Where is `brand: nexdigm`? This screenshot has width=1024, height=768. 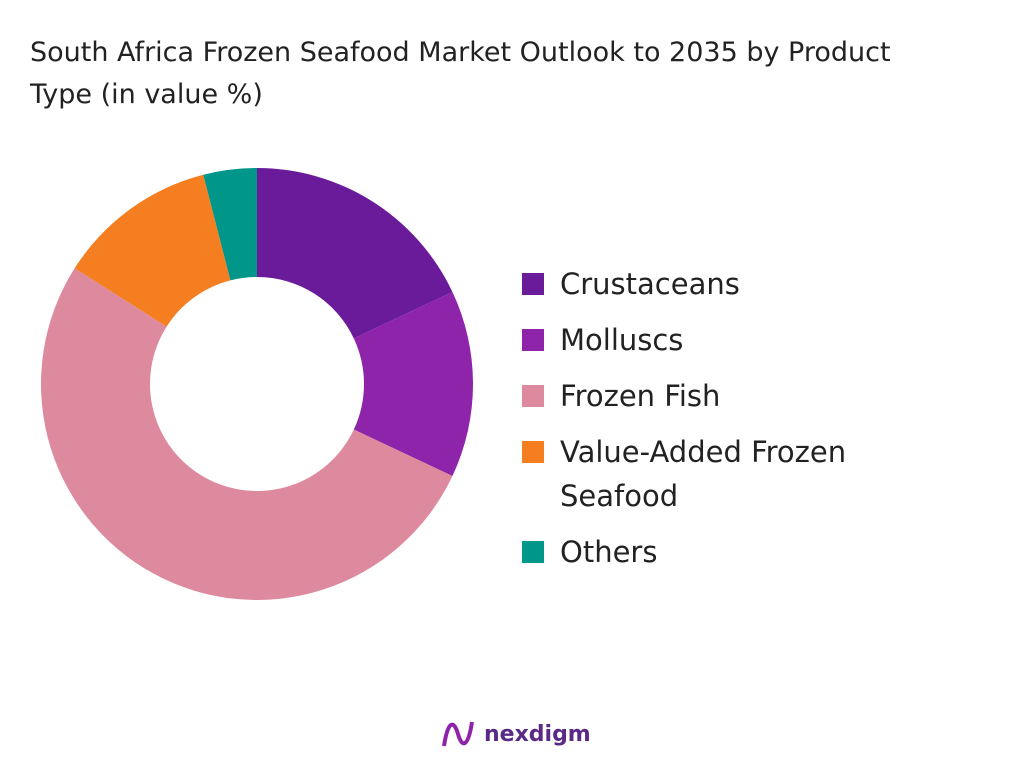
brand: nexdigm is located at coordinates (515, 734).